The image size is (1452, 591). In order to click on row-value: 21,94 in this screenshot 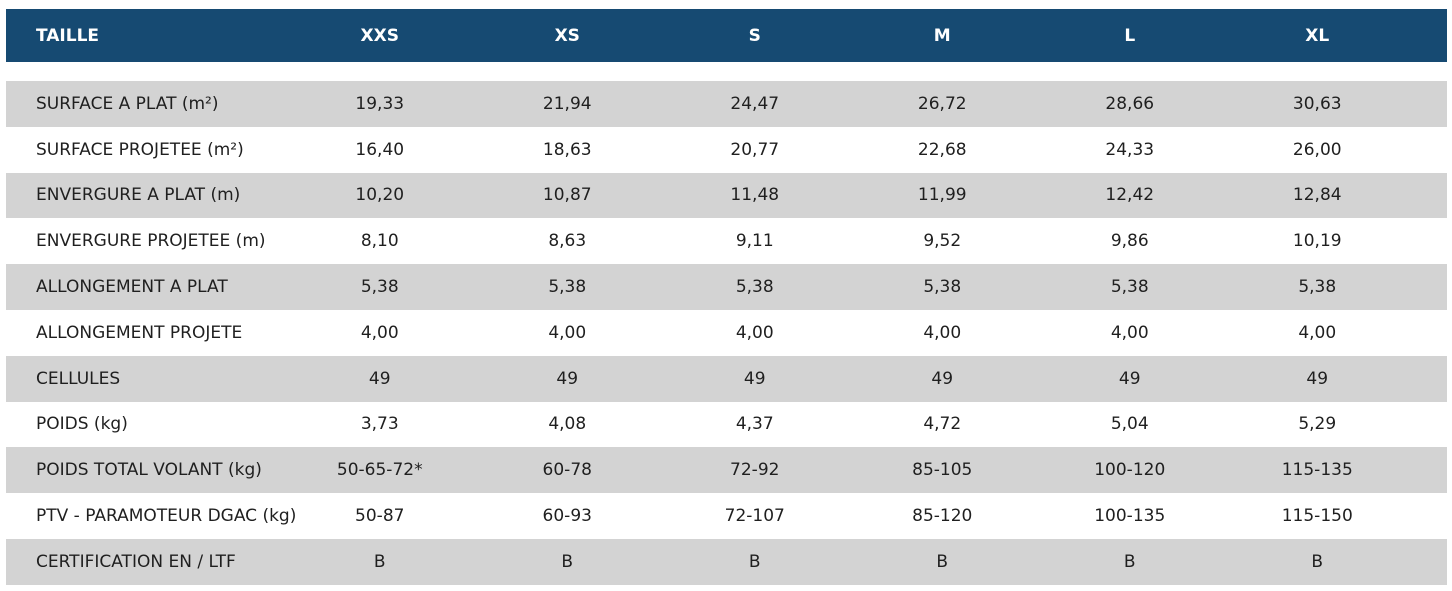, I will do `click(567, 103)`.